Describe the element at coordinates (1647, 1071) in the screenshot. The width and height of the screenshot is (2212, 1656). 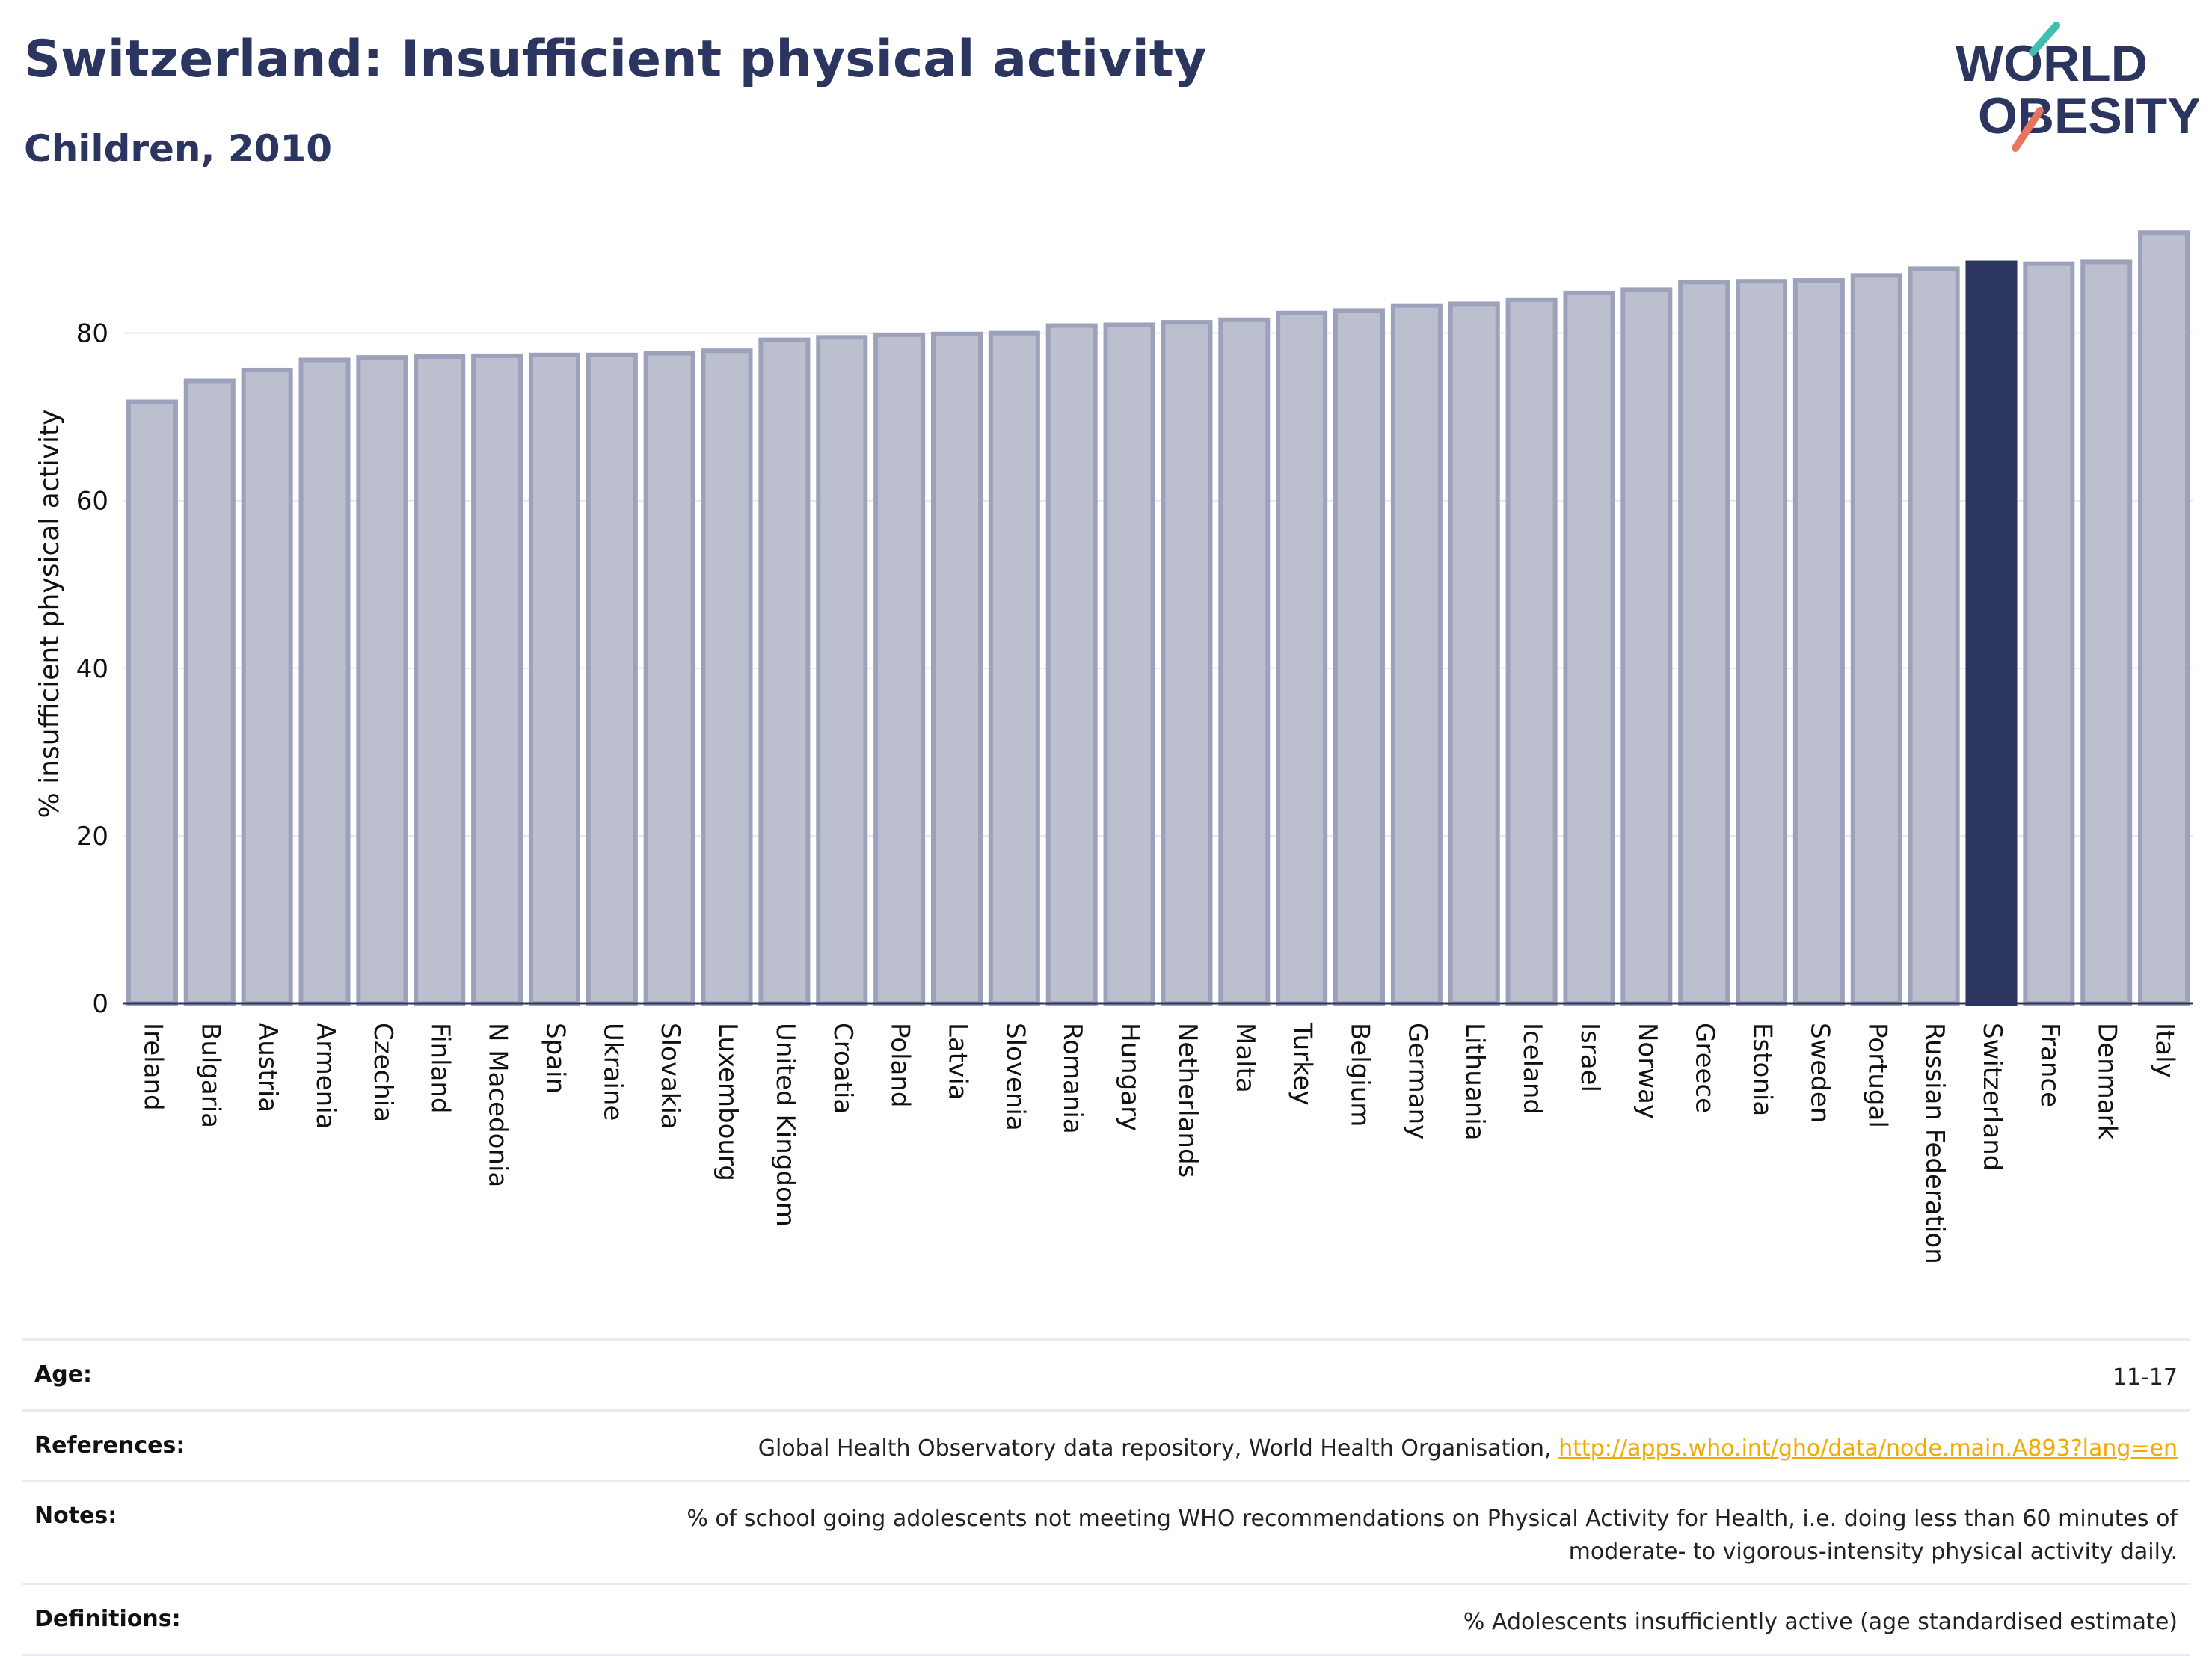
I see `x-tick-label: Norway` at that location.